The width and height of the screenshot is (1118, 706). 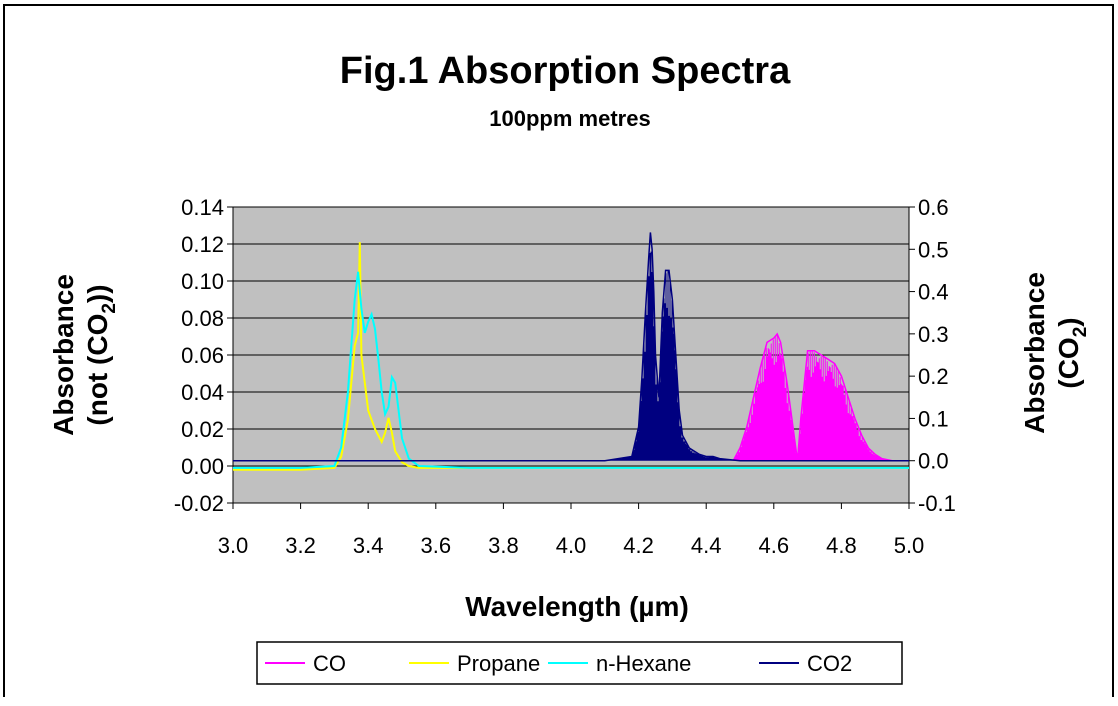 I want to click on y-left-tick-label: 0.02, so click(x=202, y=429).